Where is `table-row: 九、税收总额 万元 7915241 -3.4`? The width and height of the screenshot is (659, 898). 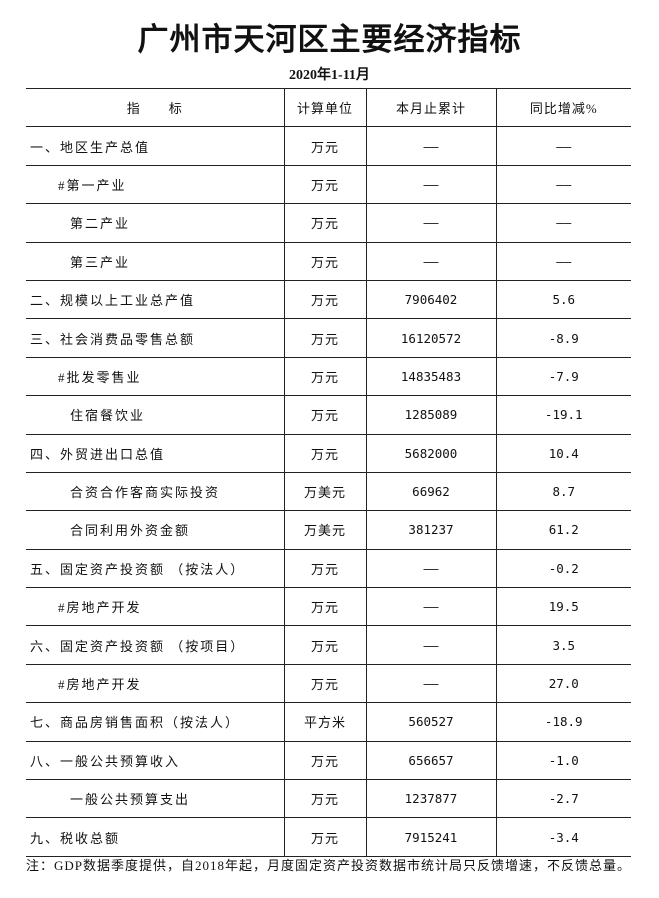
table-row: 九、税收总额 万元 7915241 -3.4 is located at coordinates (328, 837).